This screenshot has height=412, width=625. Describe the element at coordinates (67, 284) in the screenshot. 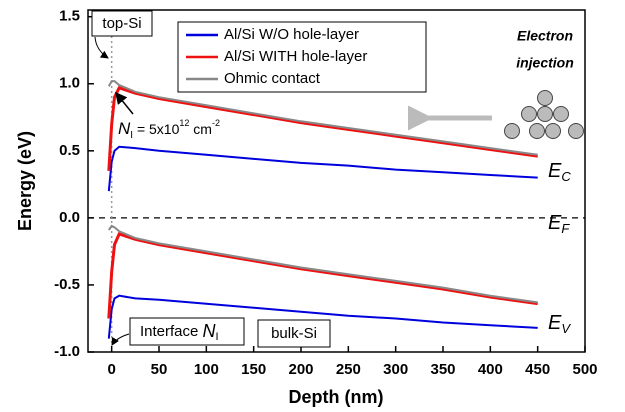

I see `y-tick-label: -0.5` at that location.